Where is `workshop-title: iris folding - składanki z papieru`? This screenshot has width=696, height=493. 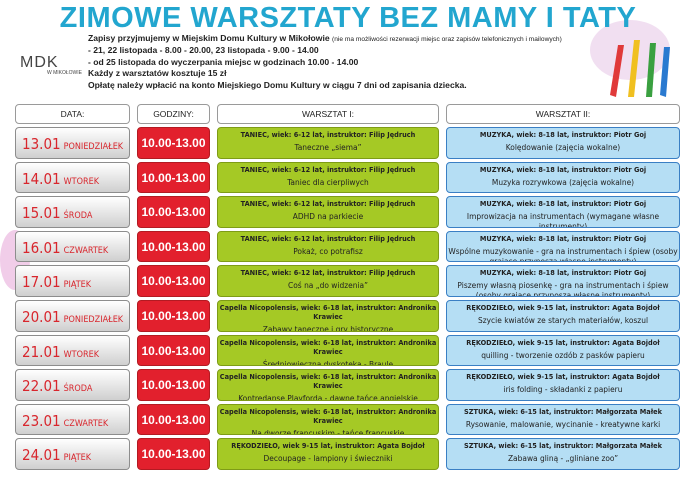
workshop-title: iris folding - składanki z papieru is located at coordinates (563, 389).